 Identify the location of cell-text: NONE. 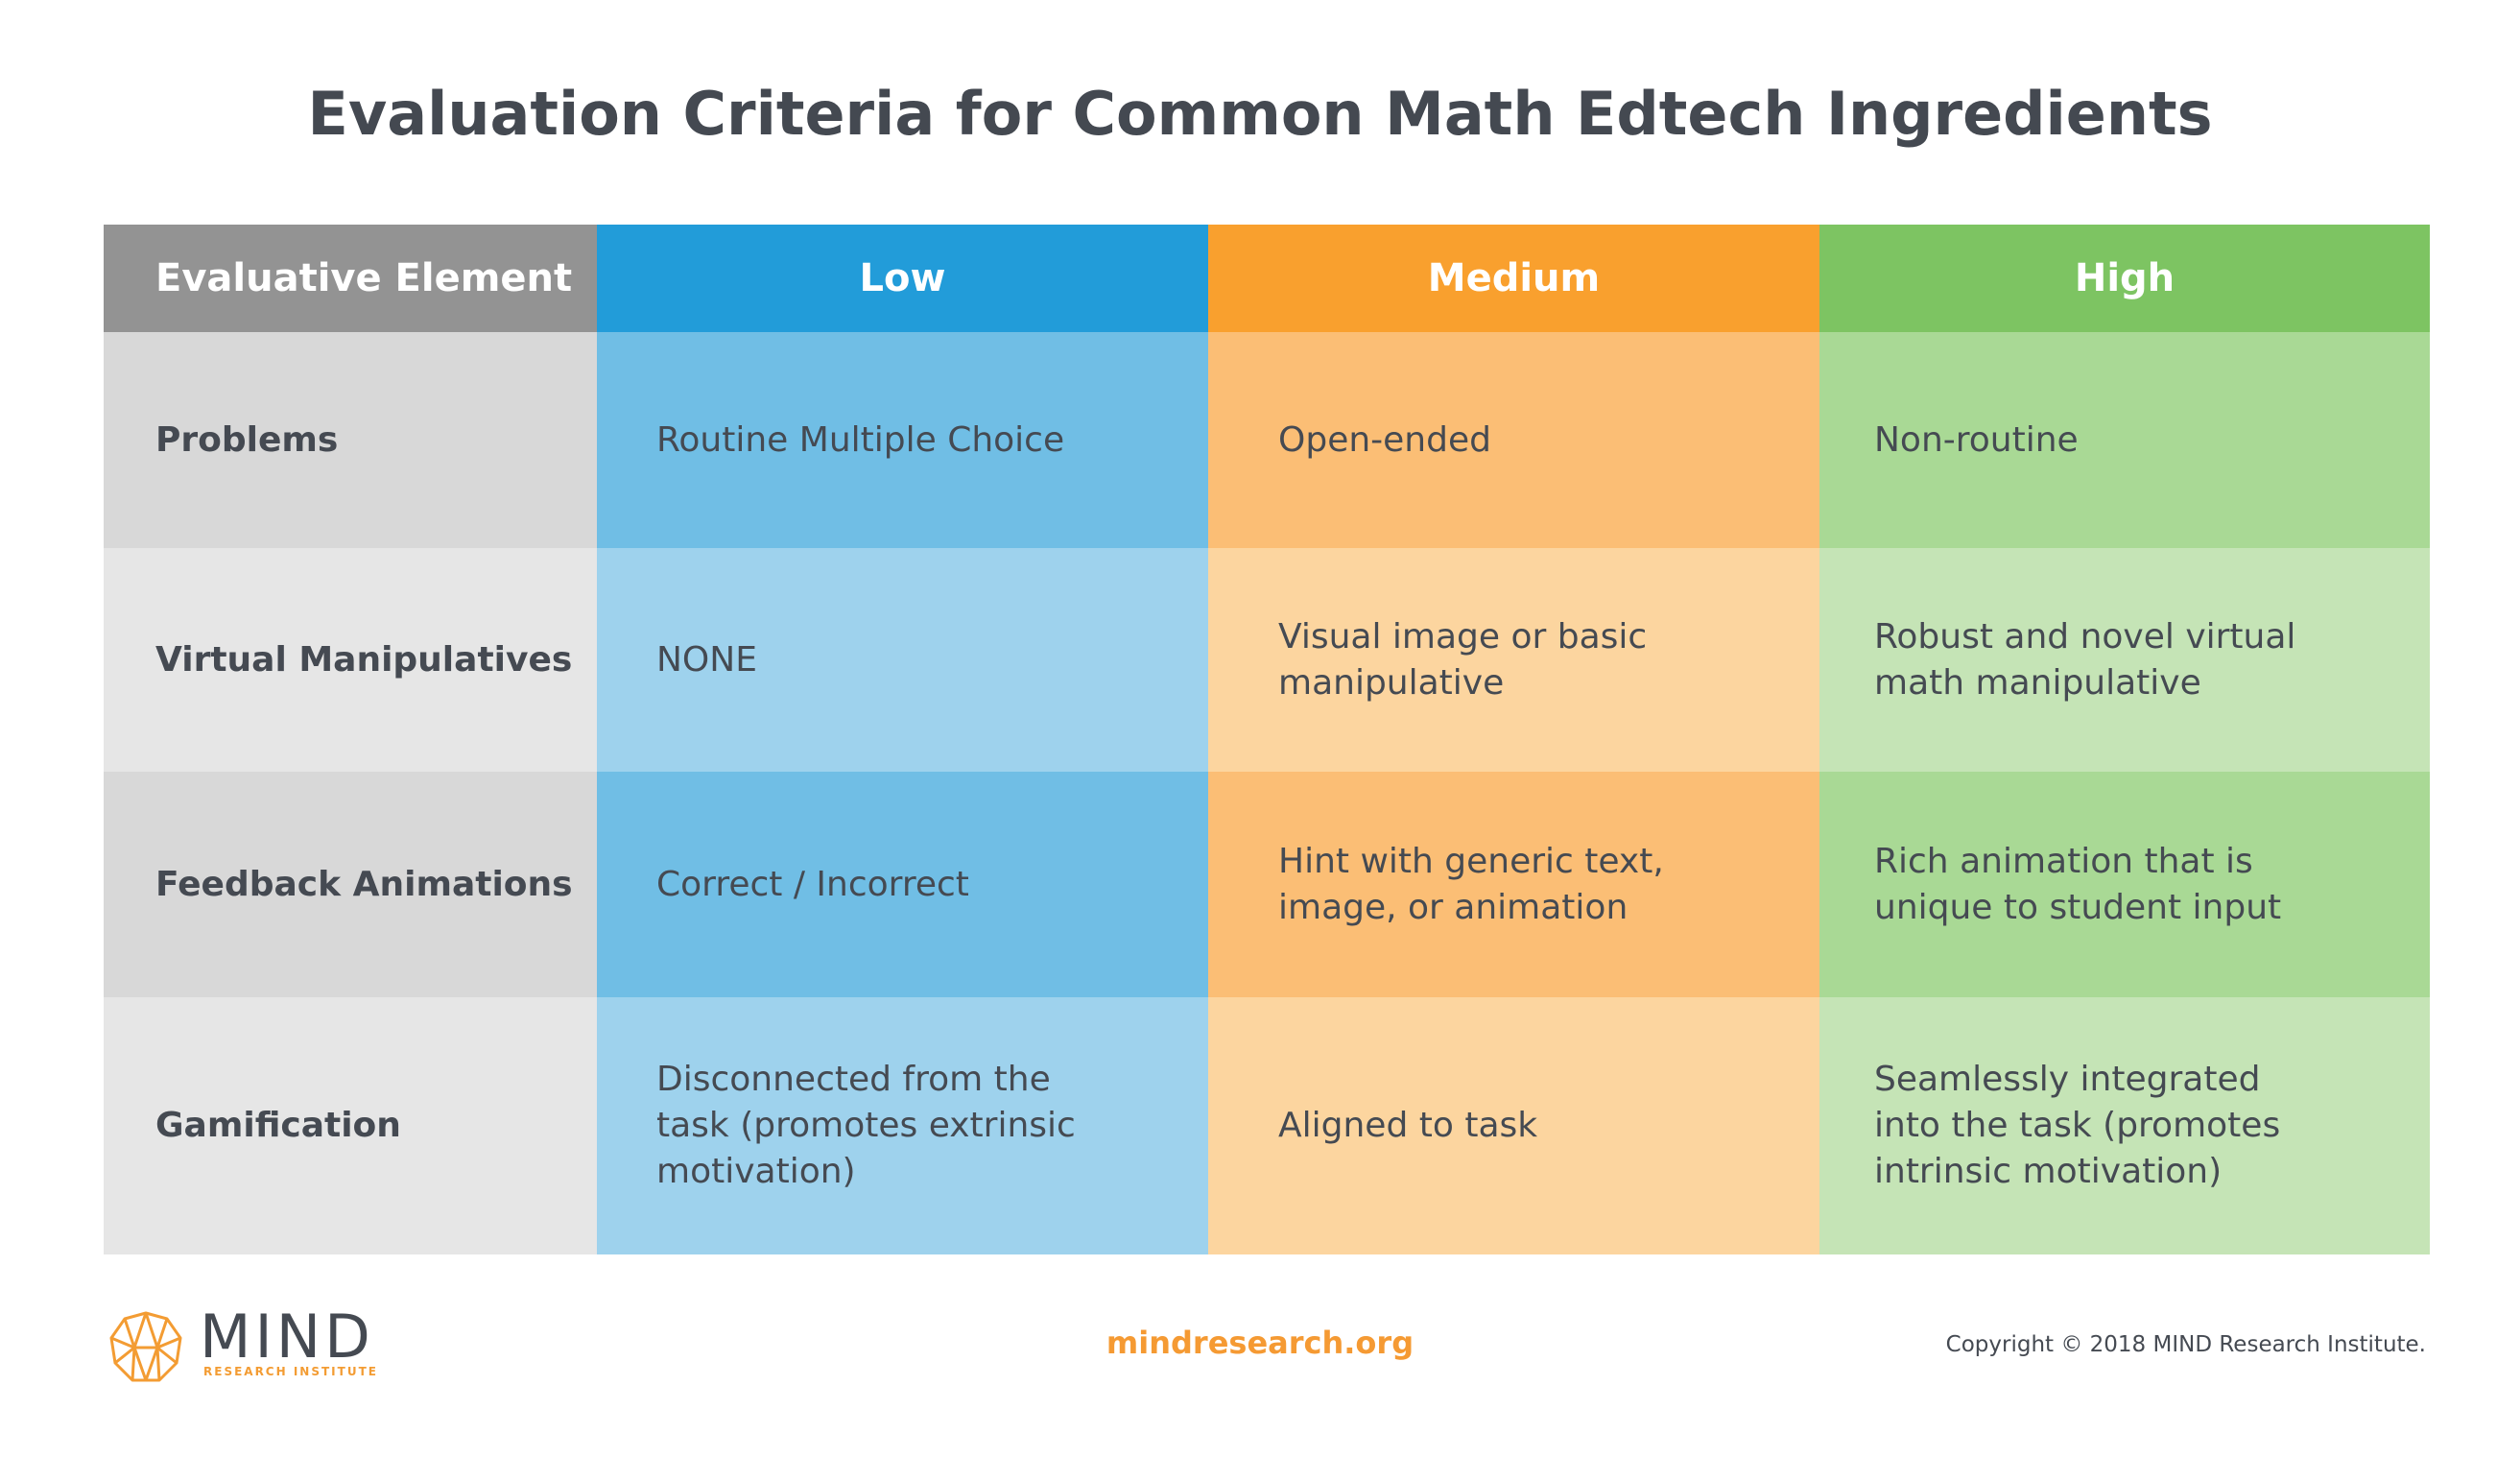
(706, 659).